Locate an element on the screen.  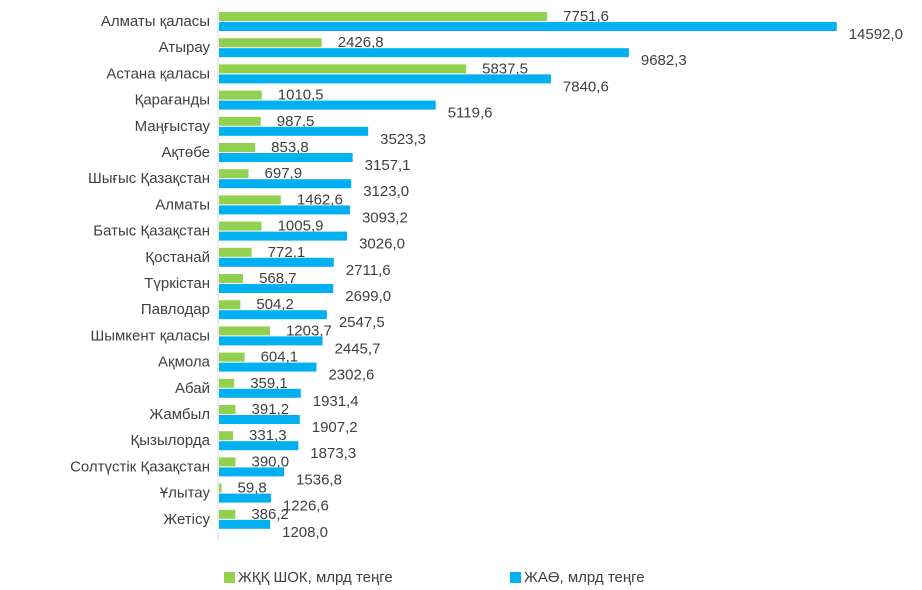
category-label: Қостанай is located at coordinates (177, 257).